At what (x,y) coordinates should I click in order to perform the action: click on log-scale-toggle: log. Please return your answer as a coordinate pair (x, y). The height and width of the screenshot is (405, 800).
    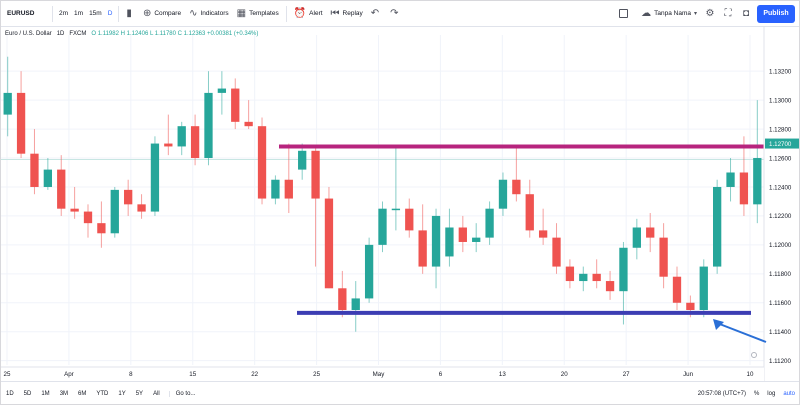
    Looking at the image, I should click on (771, 394).